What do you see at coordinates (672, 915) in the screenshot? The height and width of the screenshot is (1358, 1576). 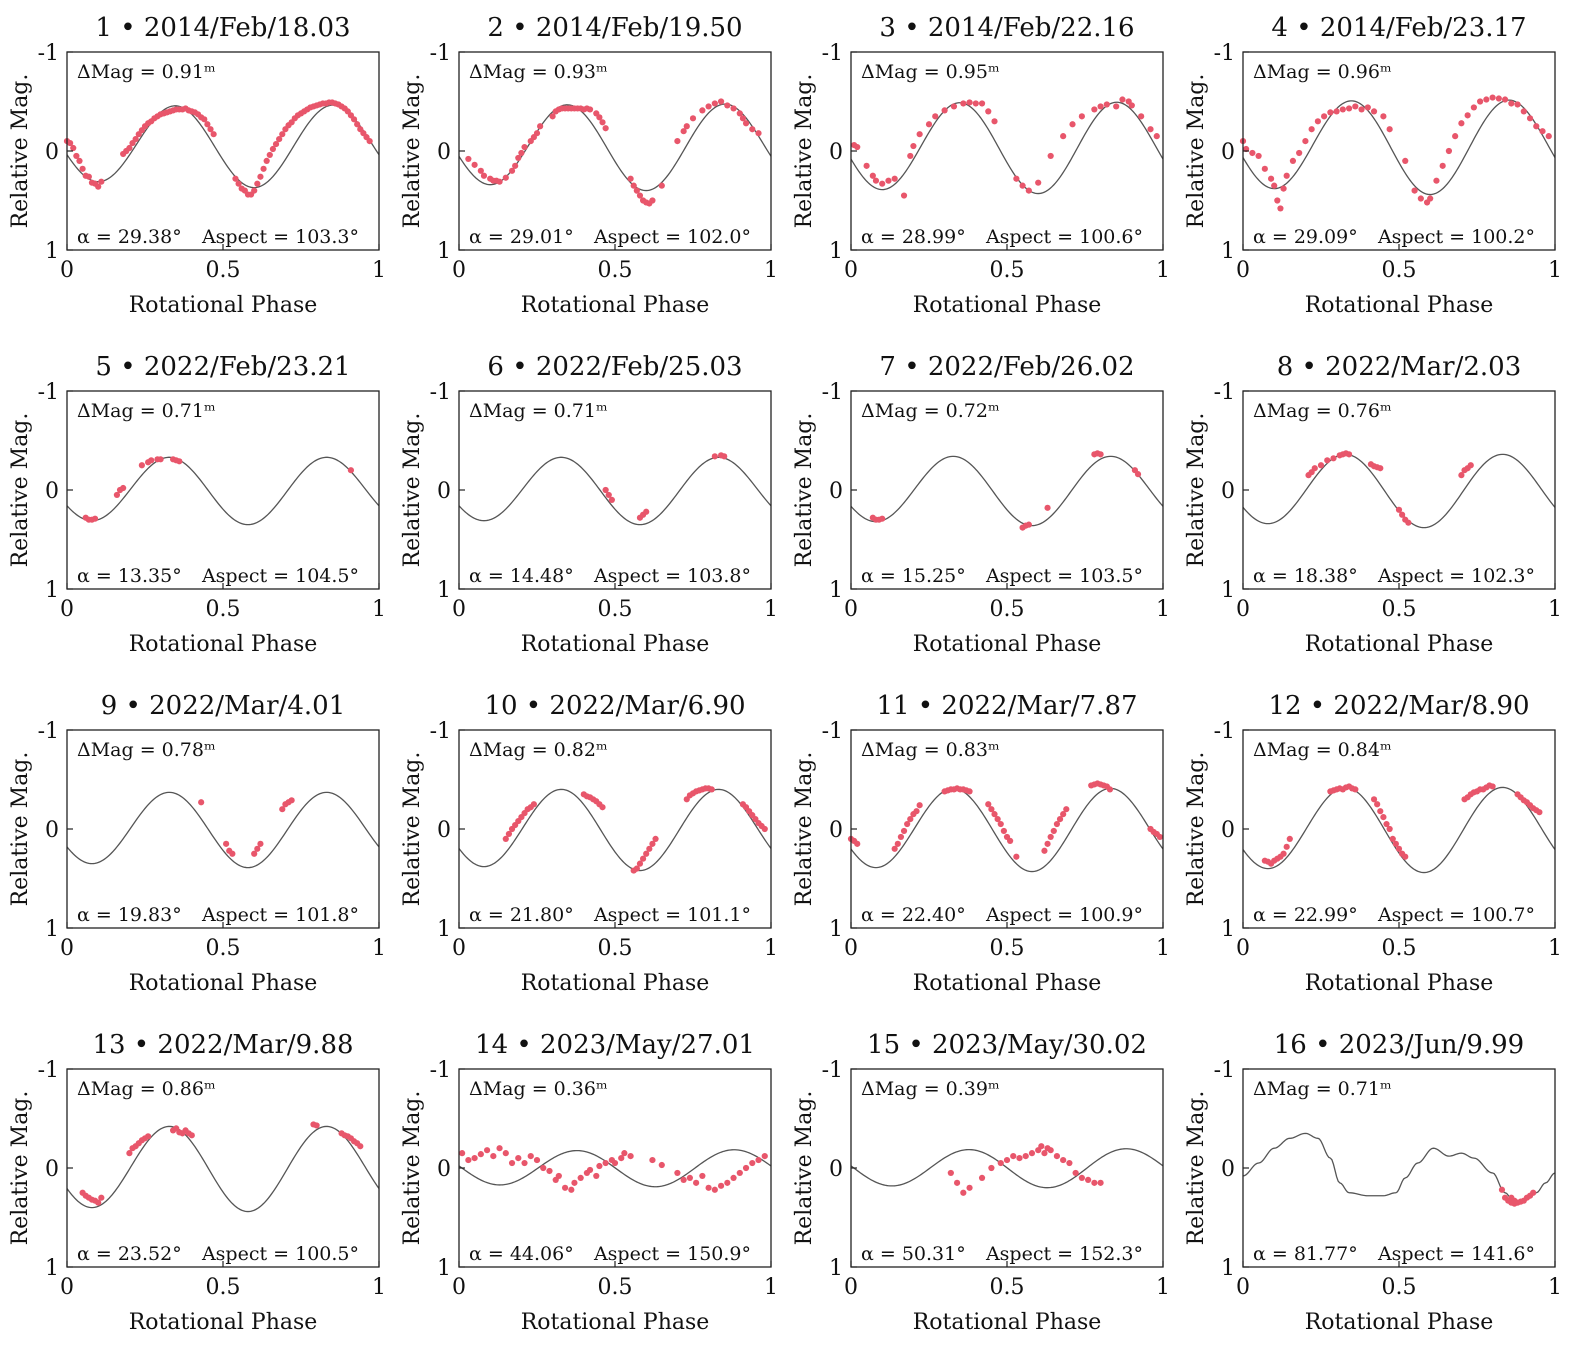 I see `aspect-annotation: Aspect = 101.1°` at bounding box center [672, 915].